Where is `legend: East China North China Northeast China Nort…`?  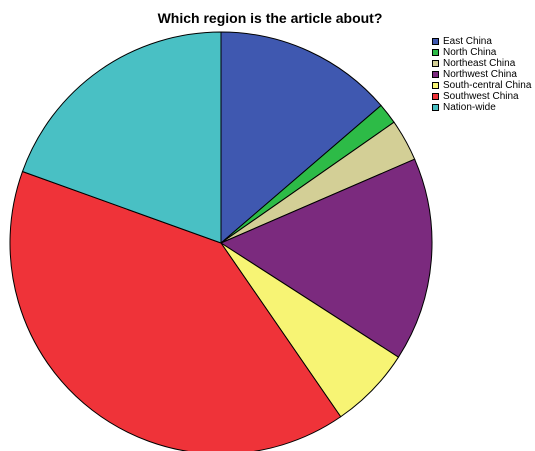 legend: East China North China Northeast China Nort… is located at coordinates (481, 74).